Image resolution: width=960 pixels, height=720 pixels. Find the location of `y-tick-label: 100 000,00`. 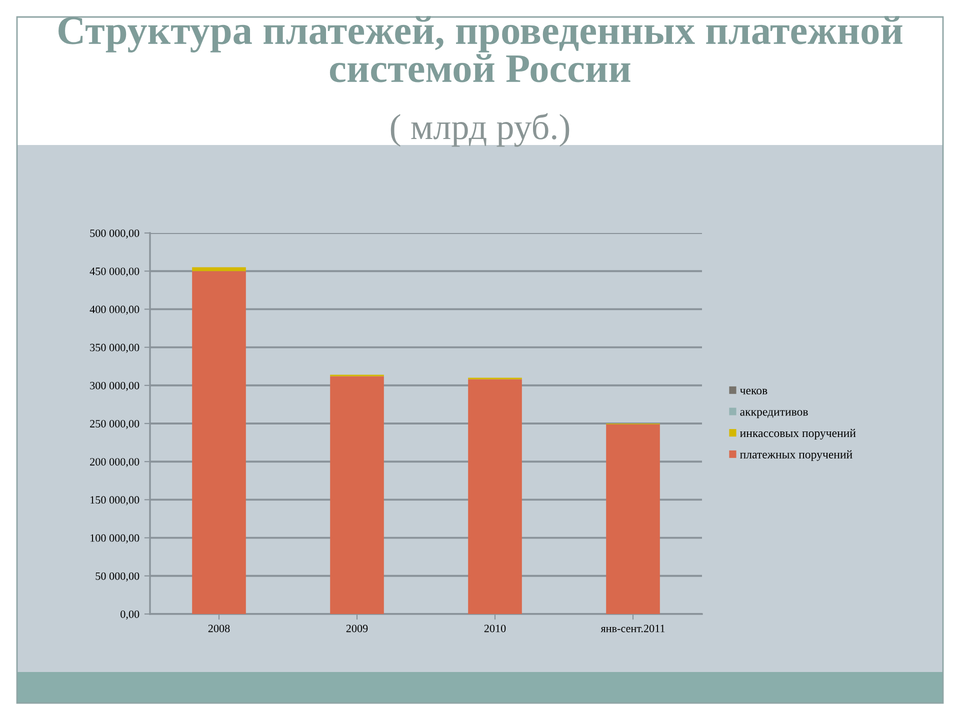

y-tick-label: 100 000,00 is located at coordinates (115, 539).